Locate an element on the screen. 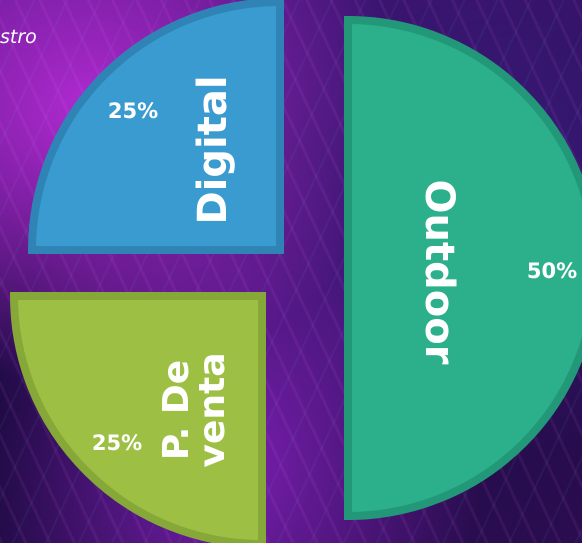  svg-text: P. Deventa is located at coordinates (194, 409).